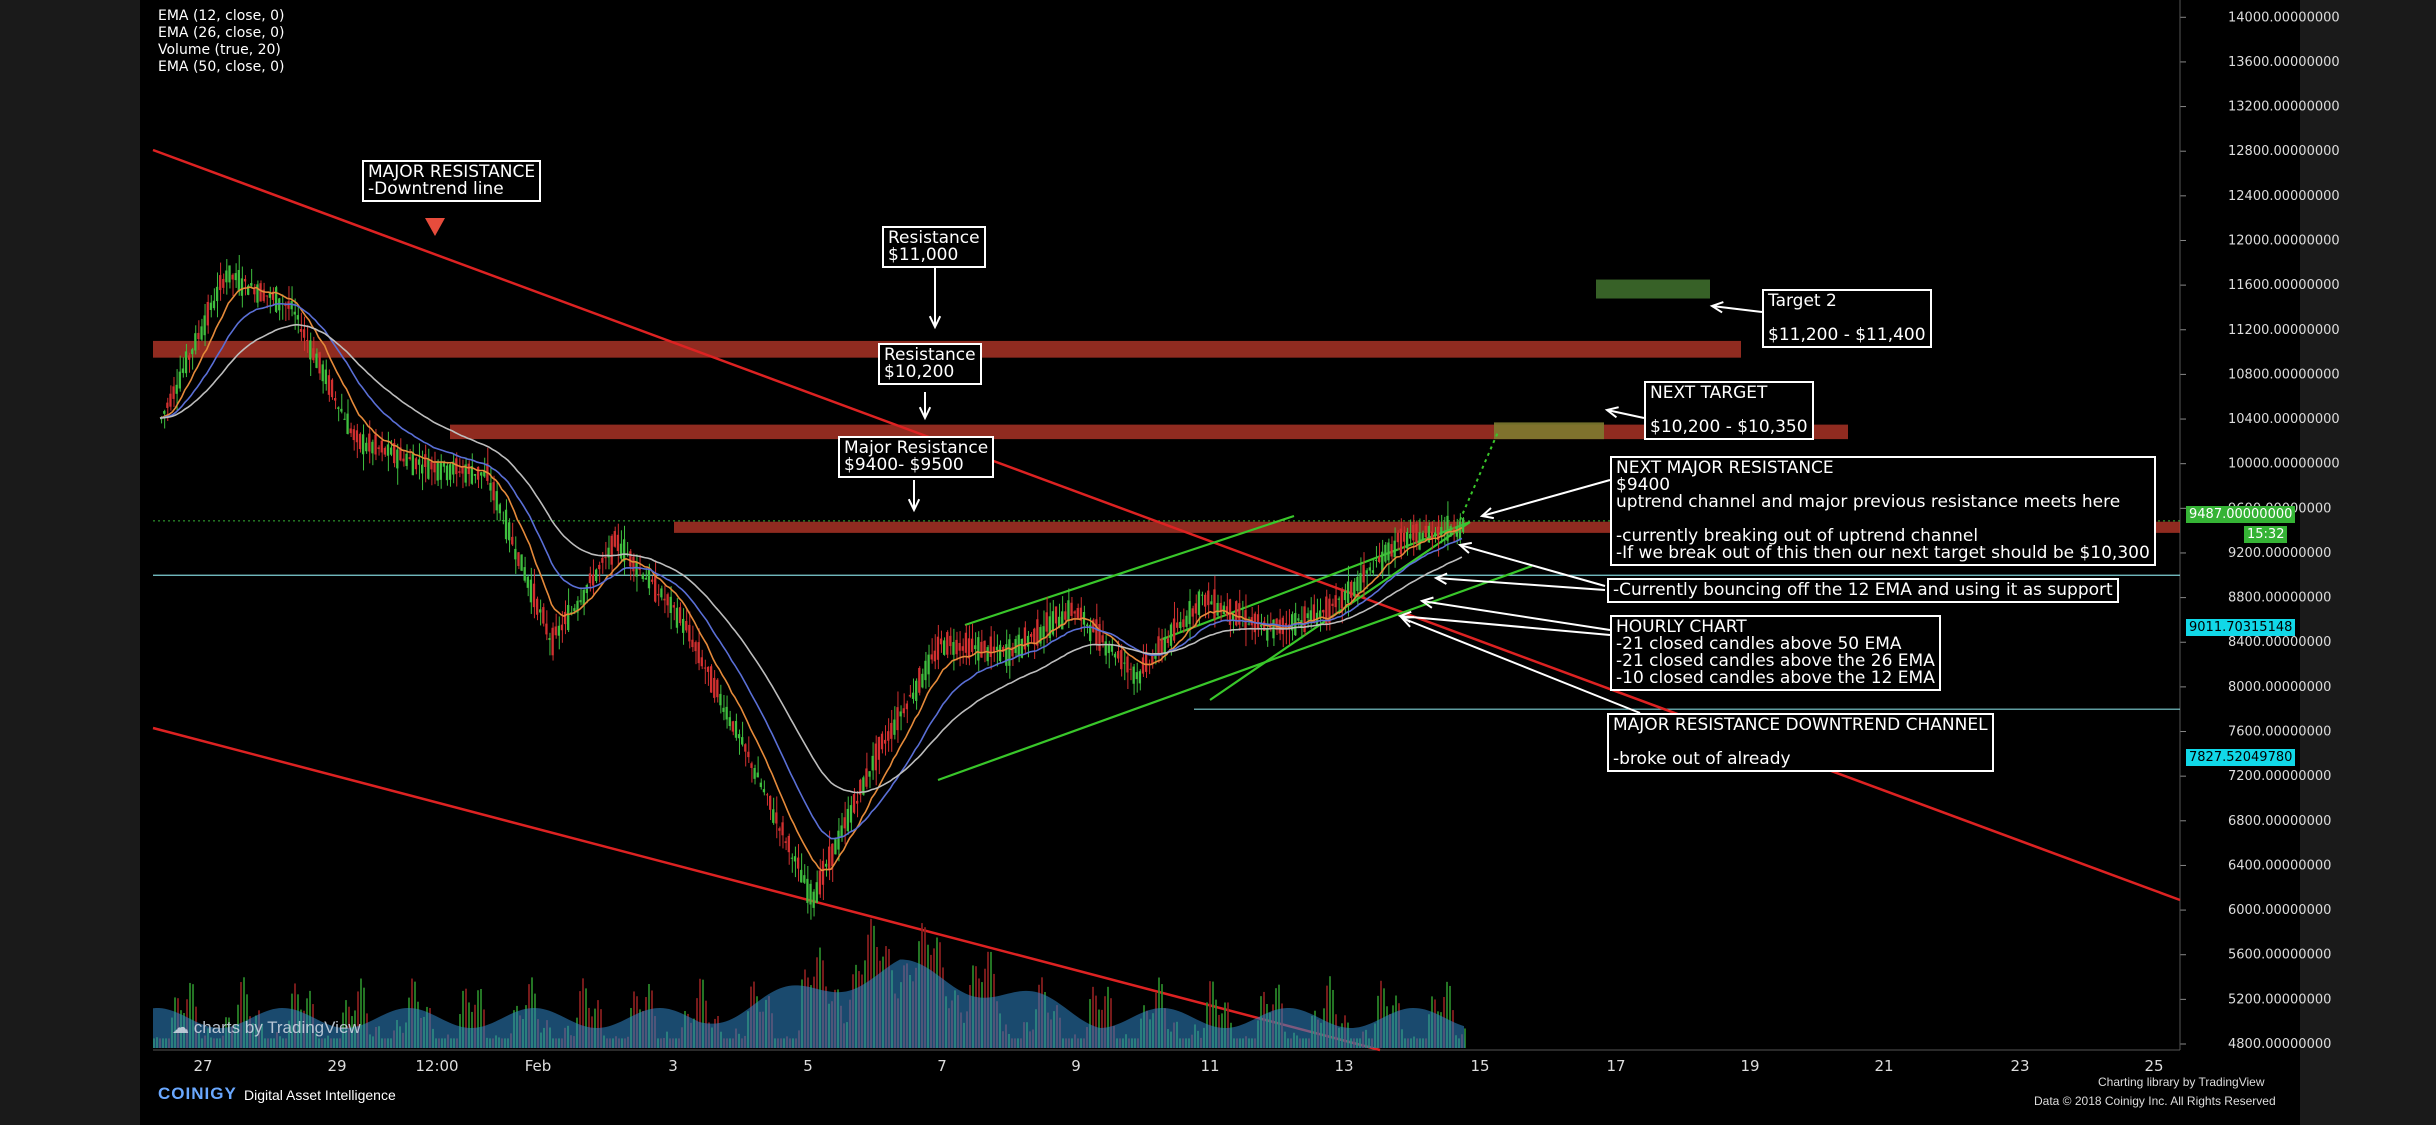 The image size is (2436, 1125). What do you see at coordinates (2284, 107) in the screenshot?
I see `y-tick-label: 13200.00000000` at bounding box center [2284, 107].